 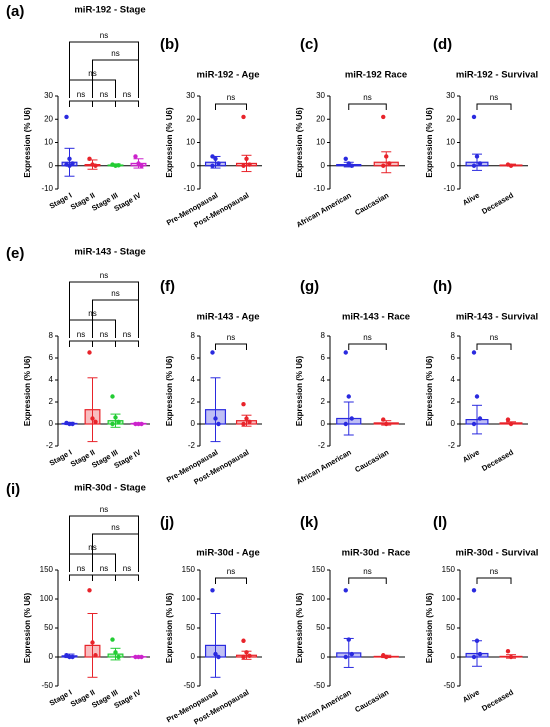 I want to click on panel-label: (i), so click(x=13, y=489).